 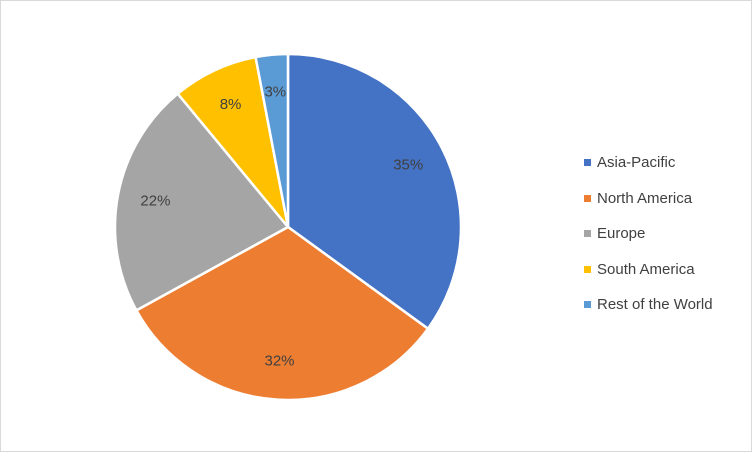 I want to click on legend-label: South America, so click(x=646, y=269).